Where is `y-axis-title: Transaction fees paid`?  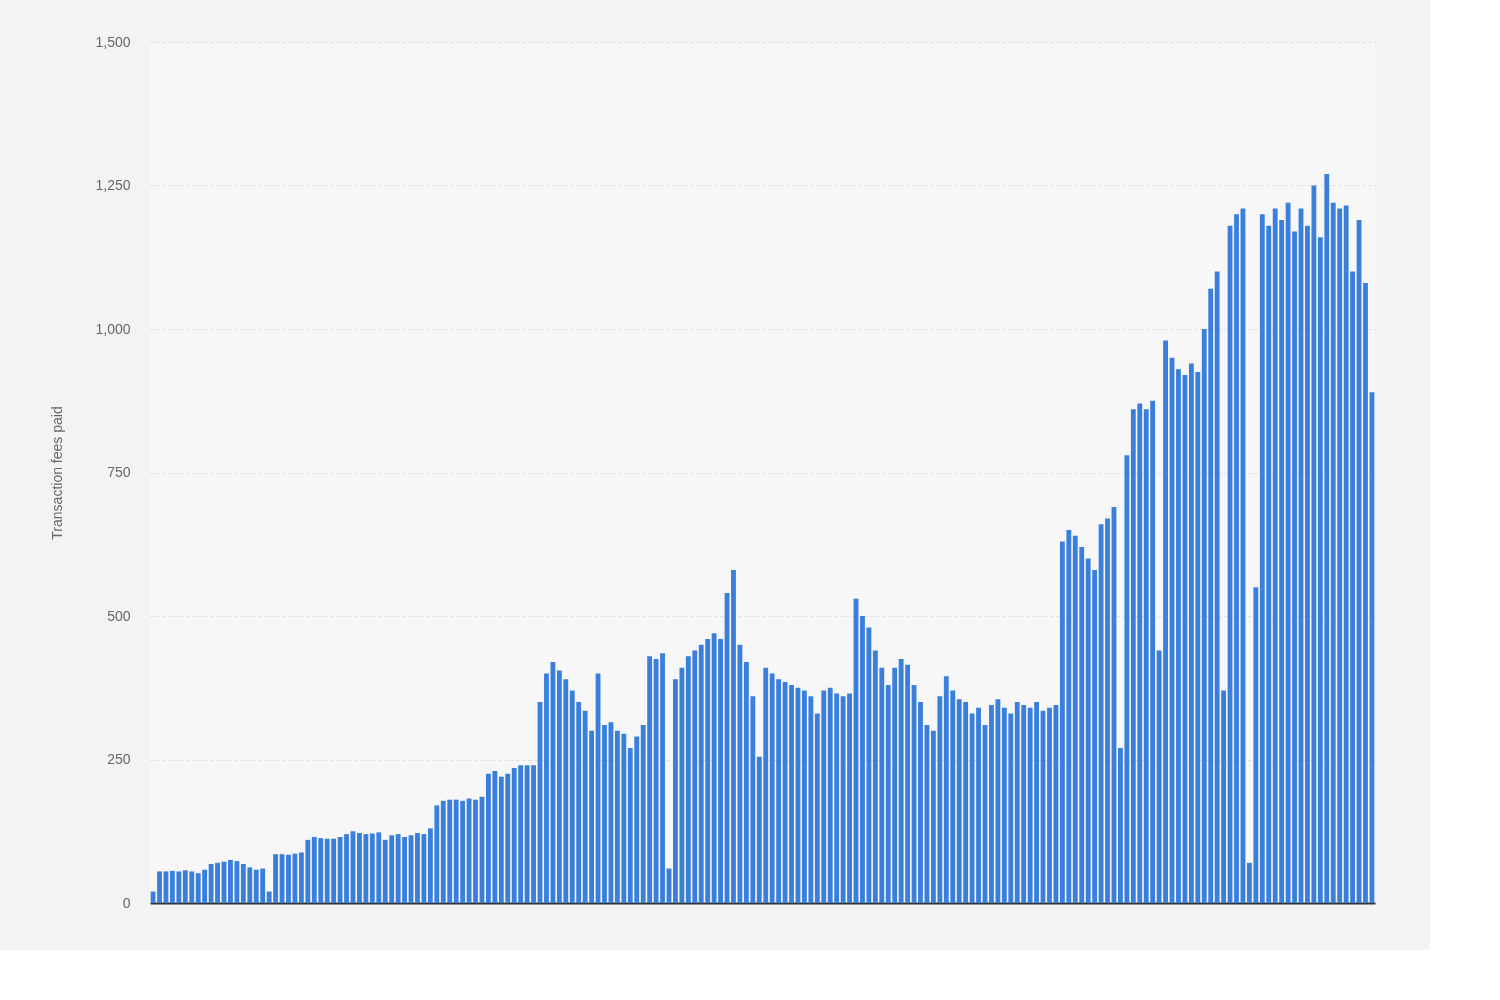
y-axis-title: Transaction fees paid is located at coordinates (57, 473).